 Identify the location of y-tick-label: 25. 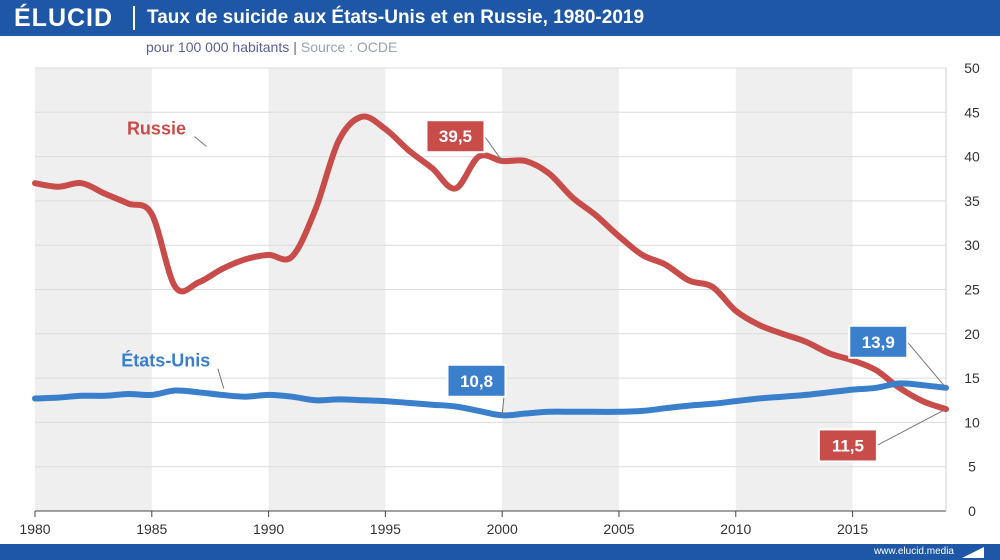
(972, 290).